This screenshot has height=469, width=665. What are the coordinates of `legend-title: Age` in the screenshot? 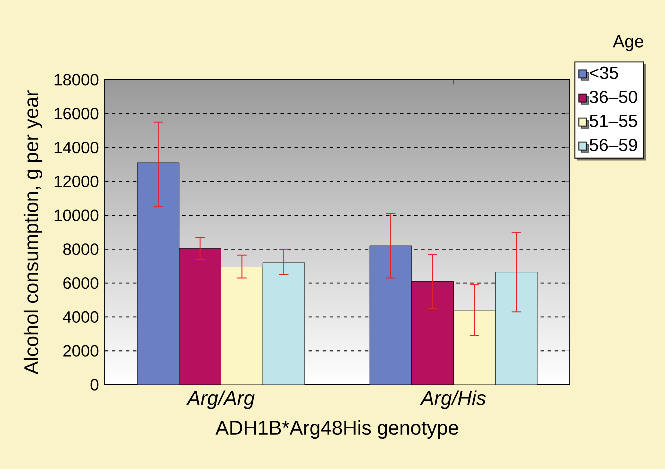 It's located at (628, 44).